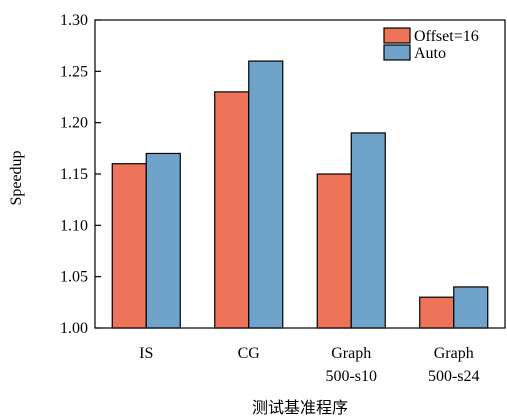  What do you see at coordinates (74, 277) in the screenshot?
I see `y-tick-label: 1.05` at bounding box center [74, 277].